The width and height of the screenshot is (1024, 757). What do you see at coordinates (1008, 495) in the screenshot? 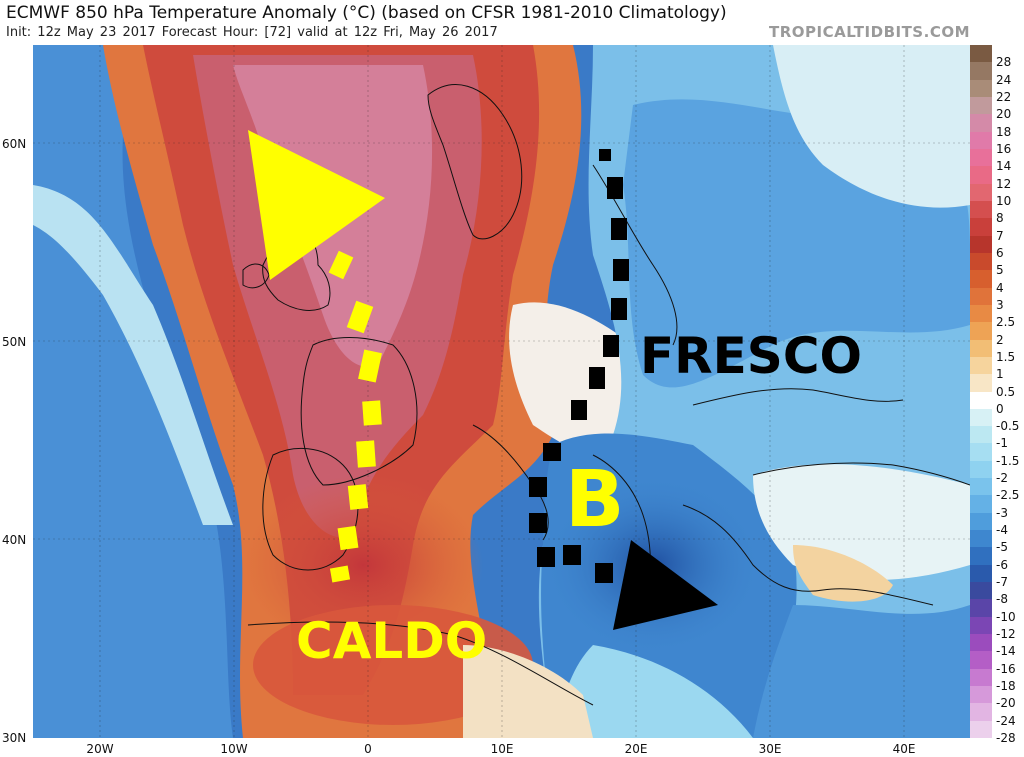
I see `colorbar-tick-label: -2.5` at bounding box center [1008, 495].